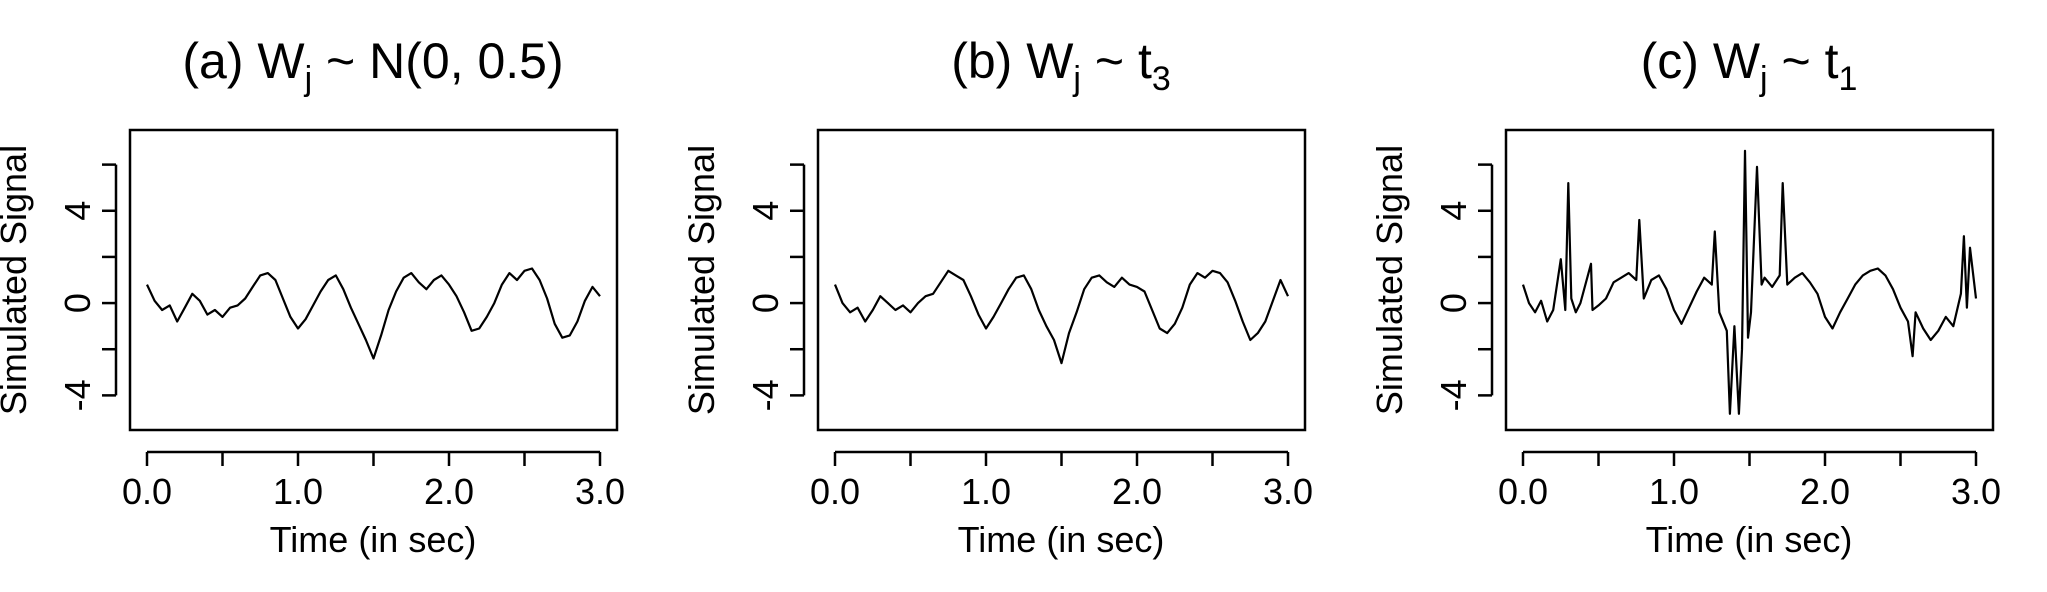  I want to click on panel-b-x-tick-label: 0.0, so click(835, 491).